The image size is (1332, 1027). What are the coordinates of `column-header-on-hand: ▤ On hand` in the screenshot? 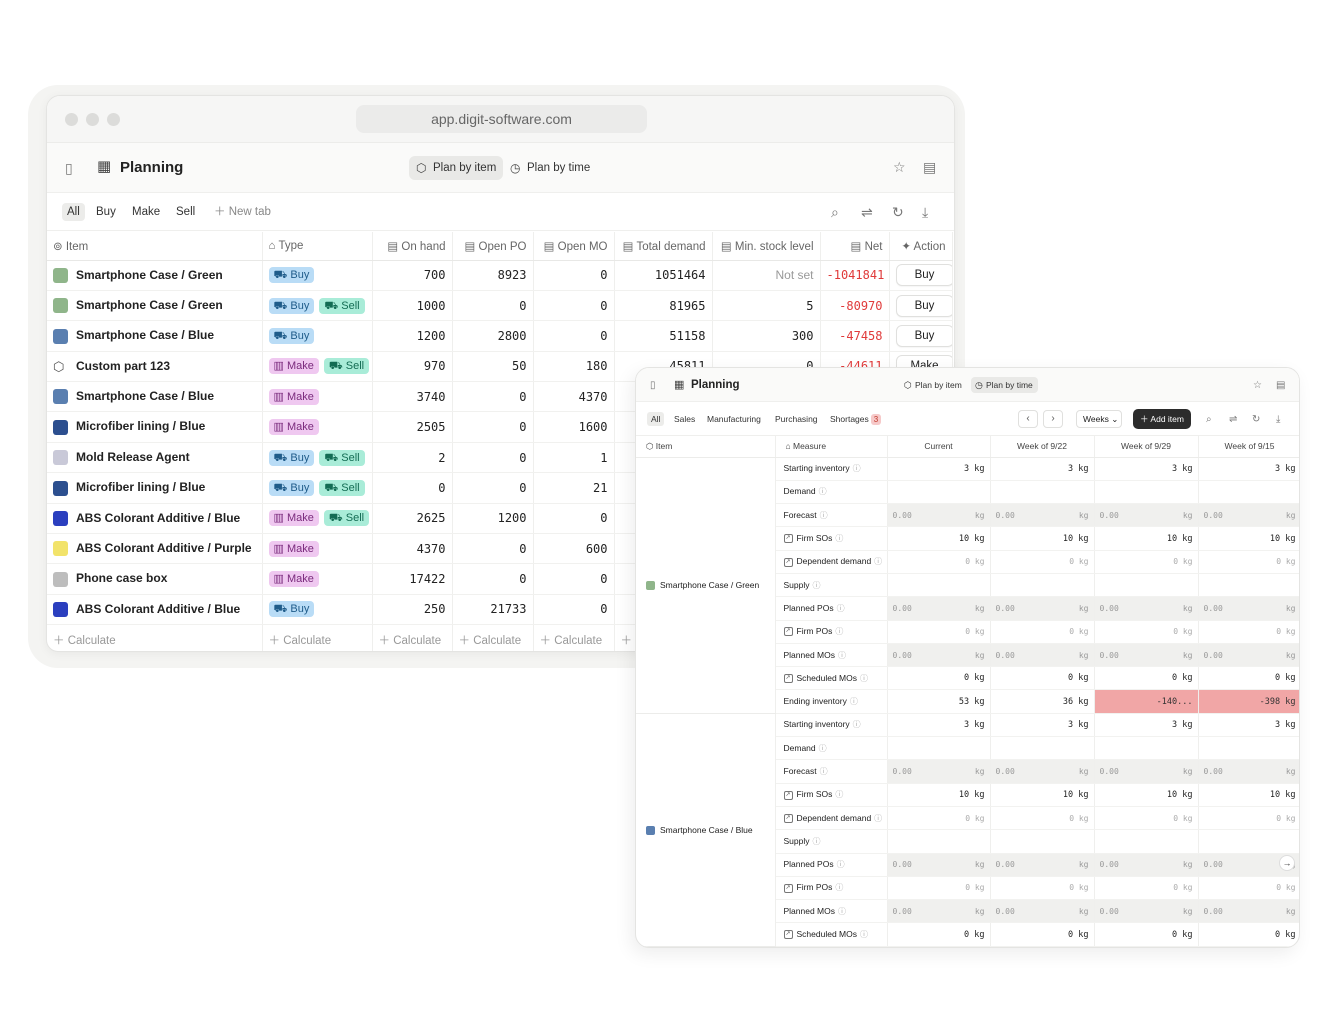 It's located at (412, 246).